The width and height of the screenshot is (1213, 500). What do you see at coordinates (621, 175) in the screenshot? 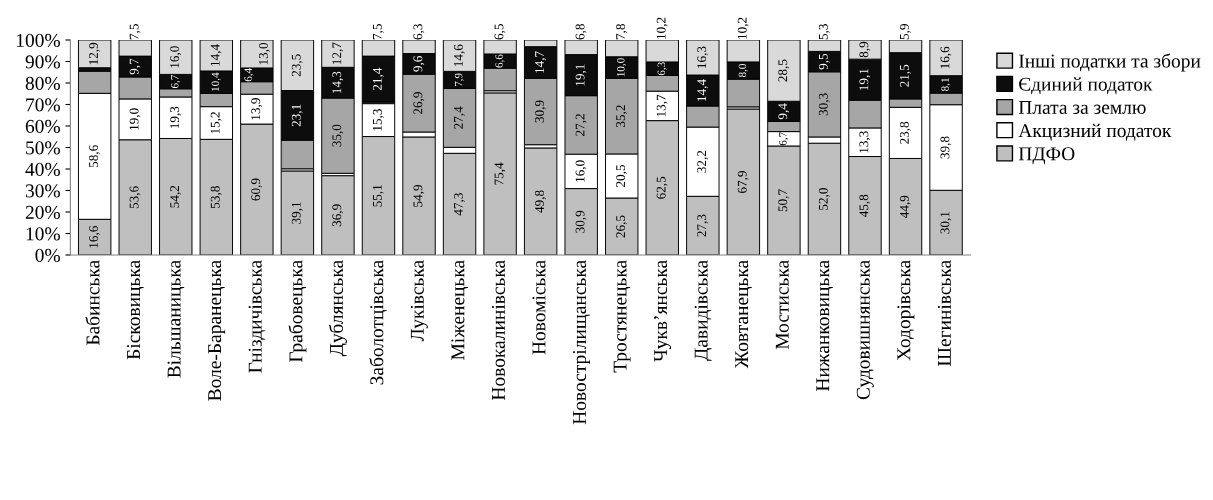
I see `data-label: 20,5` at bounding box center [621, 175].